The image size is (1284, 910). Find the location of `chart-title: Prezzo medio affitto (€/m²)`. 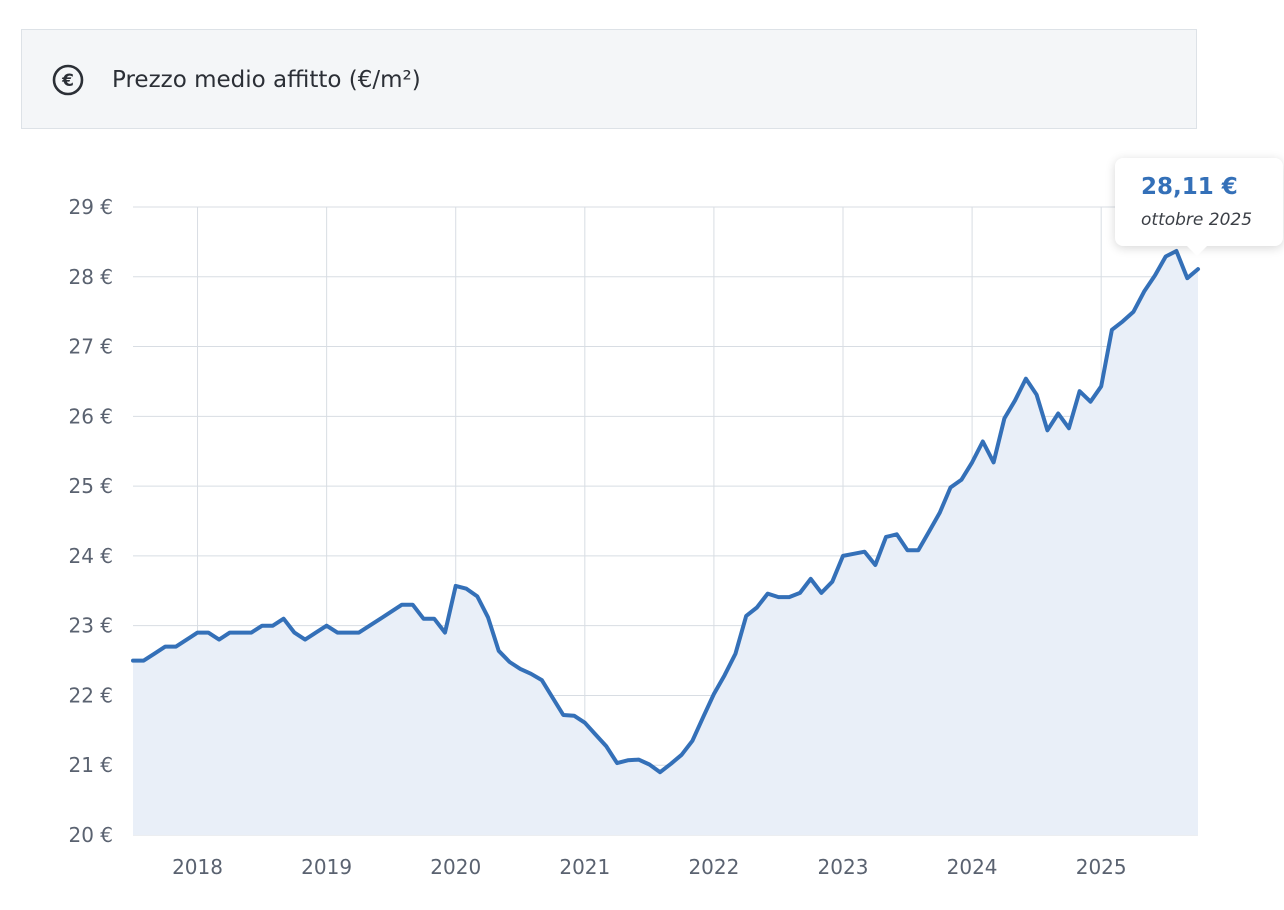

chart-title: Prezzo medio affitto (€/m²) is located at coordinates (266, 80).